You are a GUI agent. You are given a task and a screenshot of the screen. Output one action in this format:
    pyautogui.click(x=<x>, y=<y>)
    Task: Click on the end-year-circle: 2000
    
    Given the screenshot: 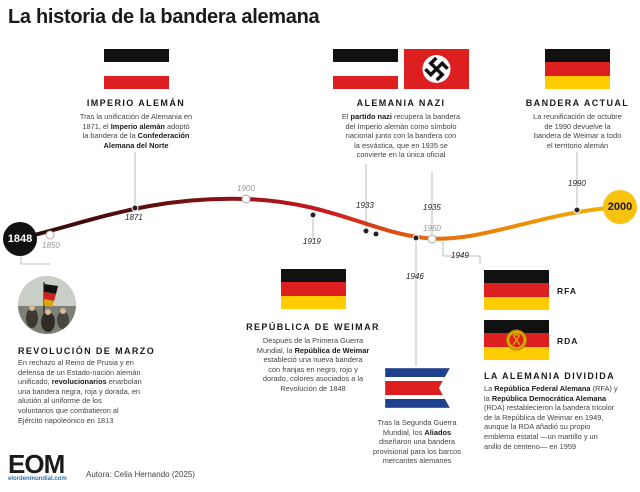 What is the action you would take?
    pyautogui.click(x=620, y=207)
    